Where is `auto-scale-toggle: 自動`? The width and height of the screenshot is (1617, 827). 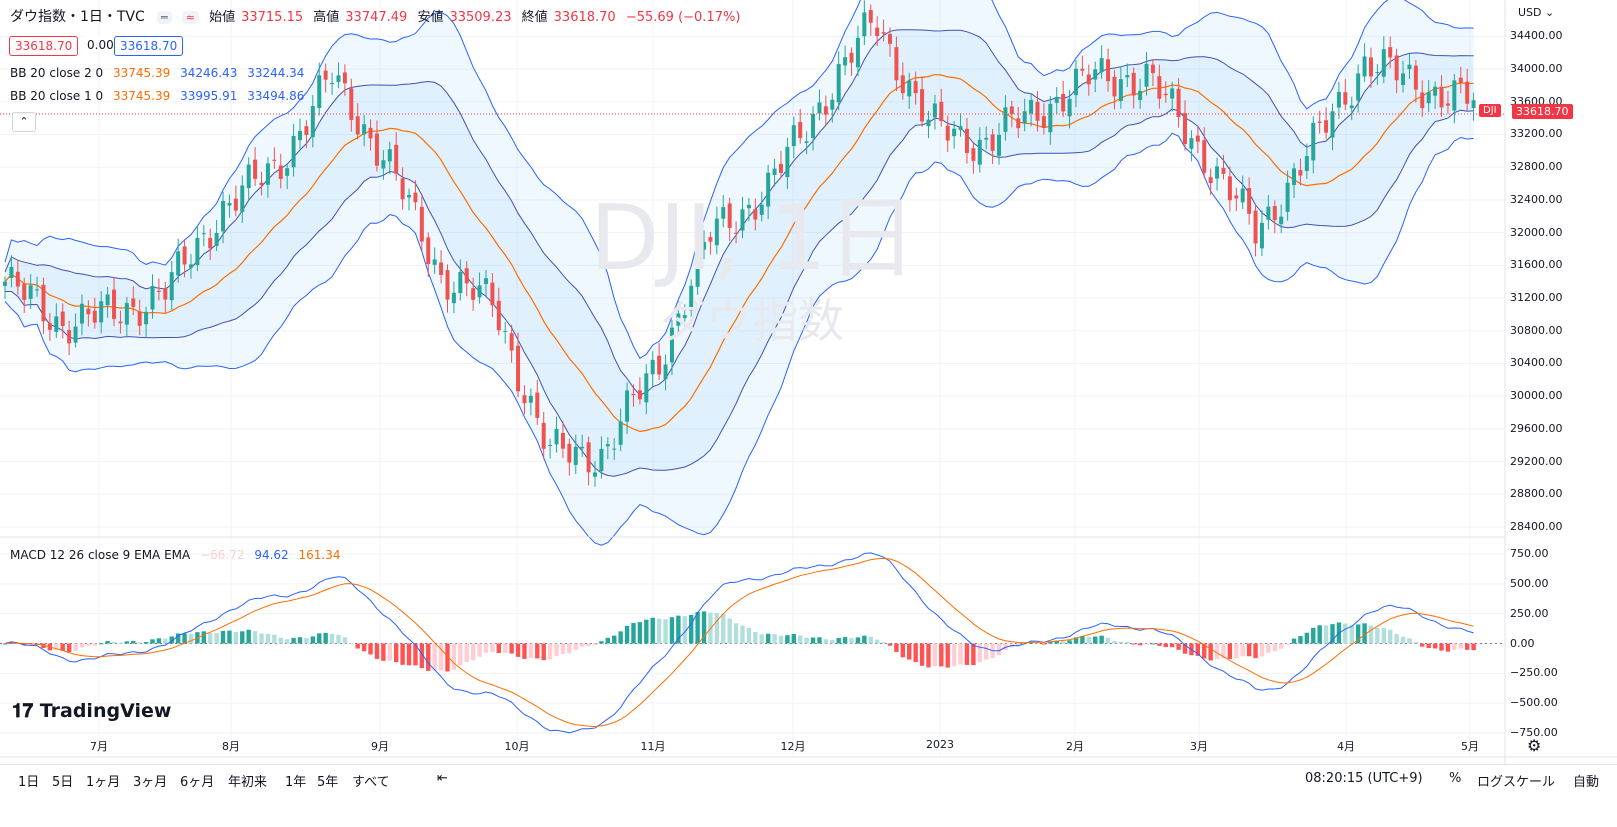
auto-scale-toggle: 自動 is located at coordinates (1586, 782).